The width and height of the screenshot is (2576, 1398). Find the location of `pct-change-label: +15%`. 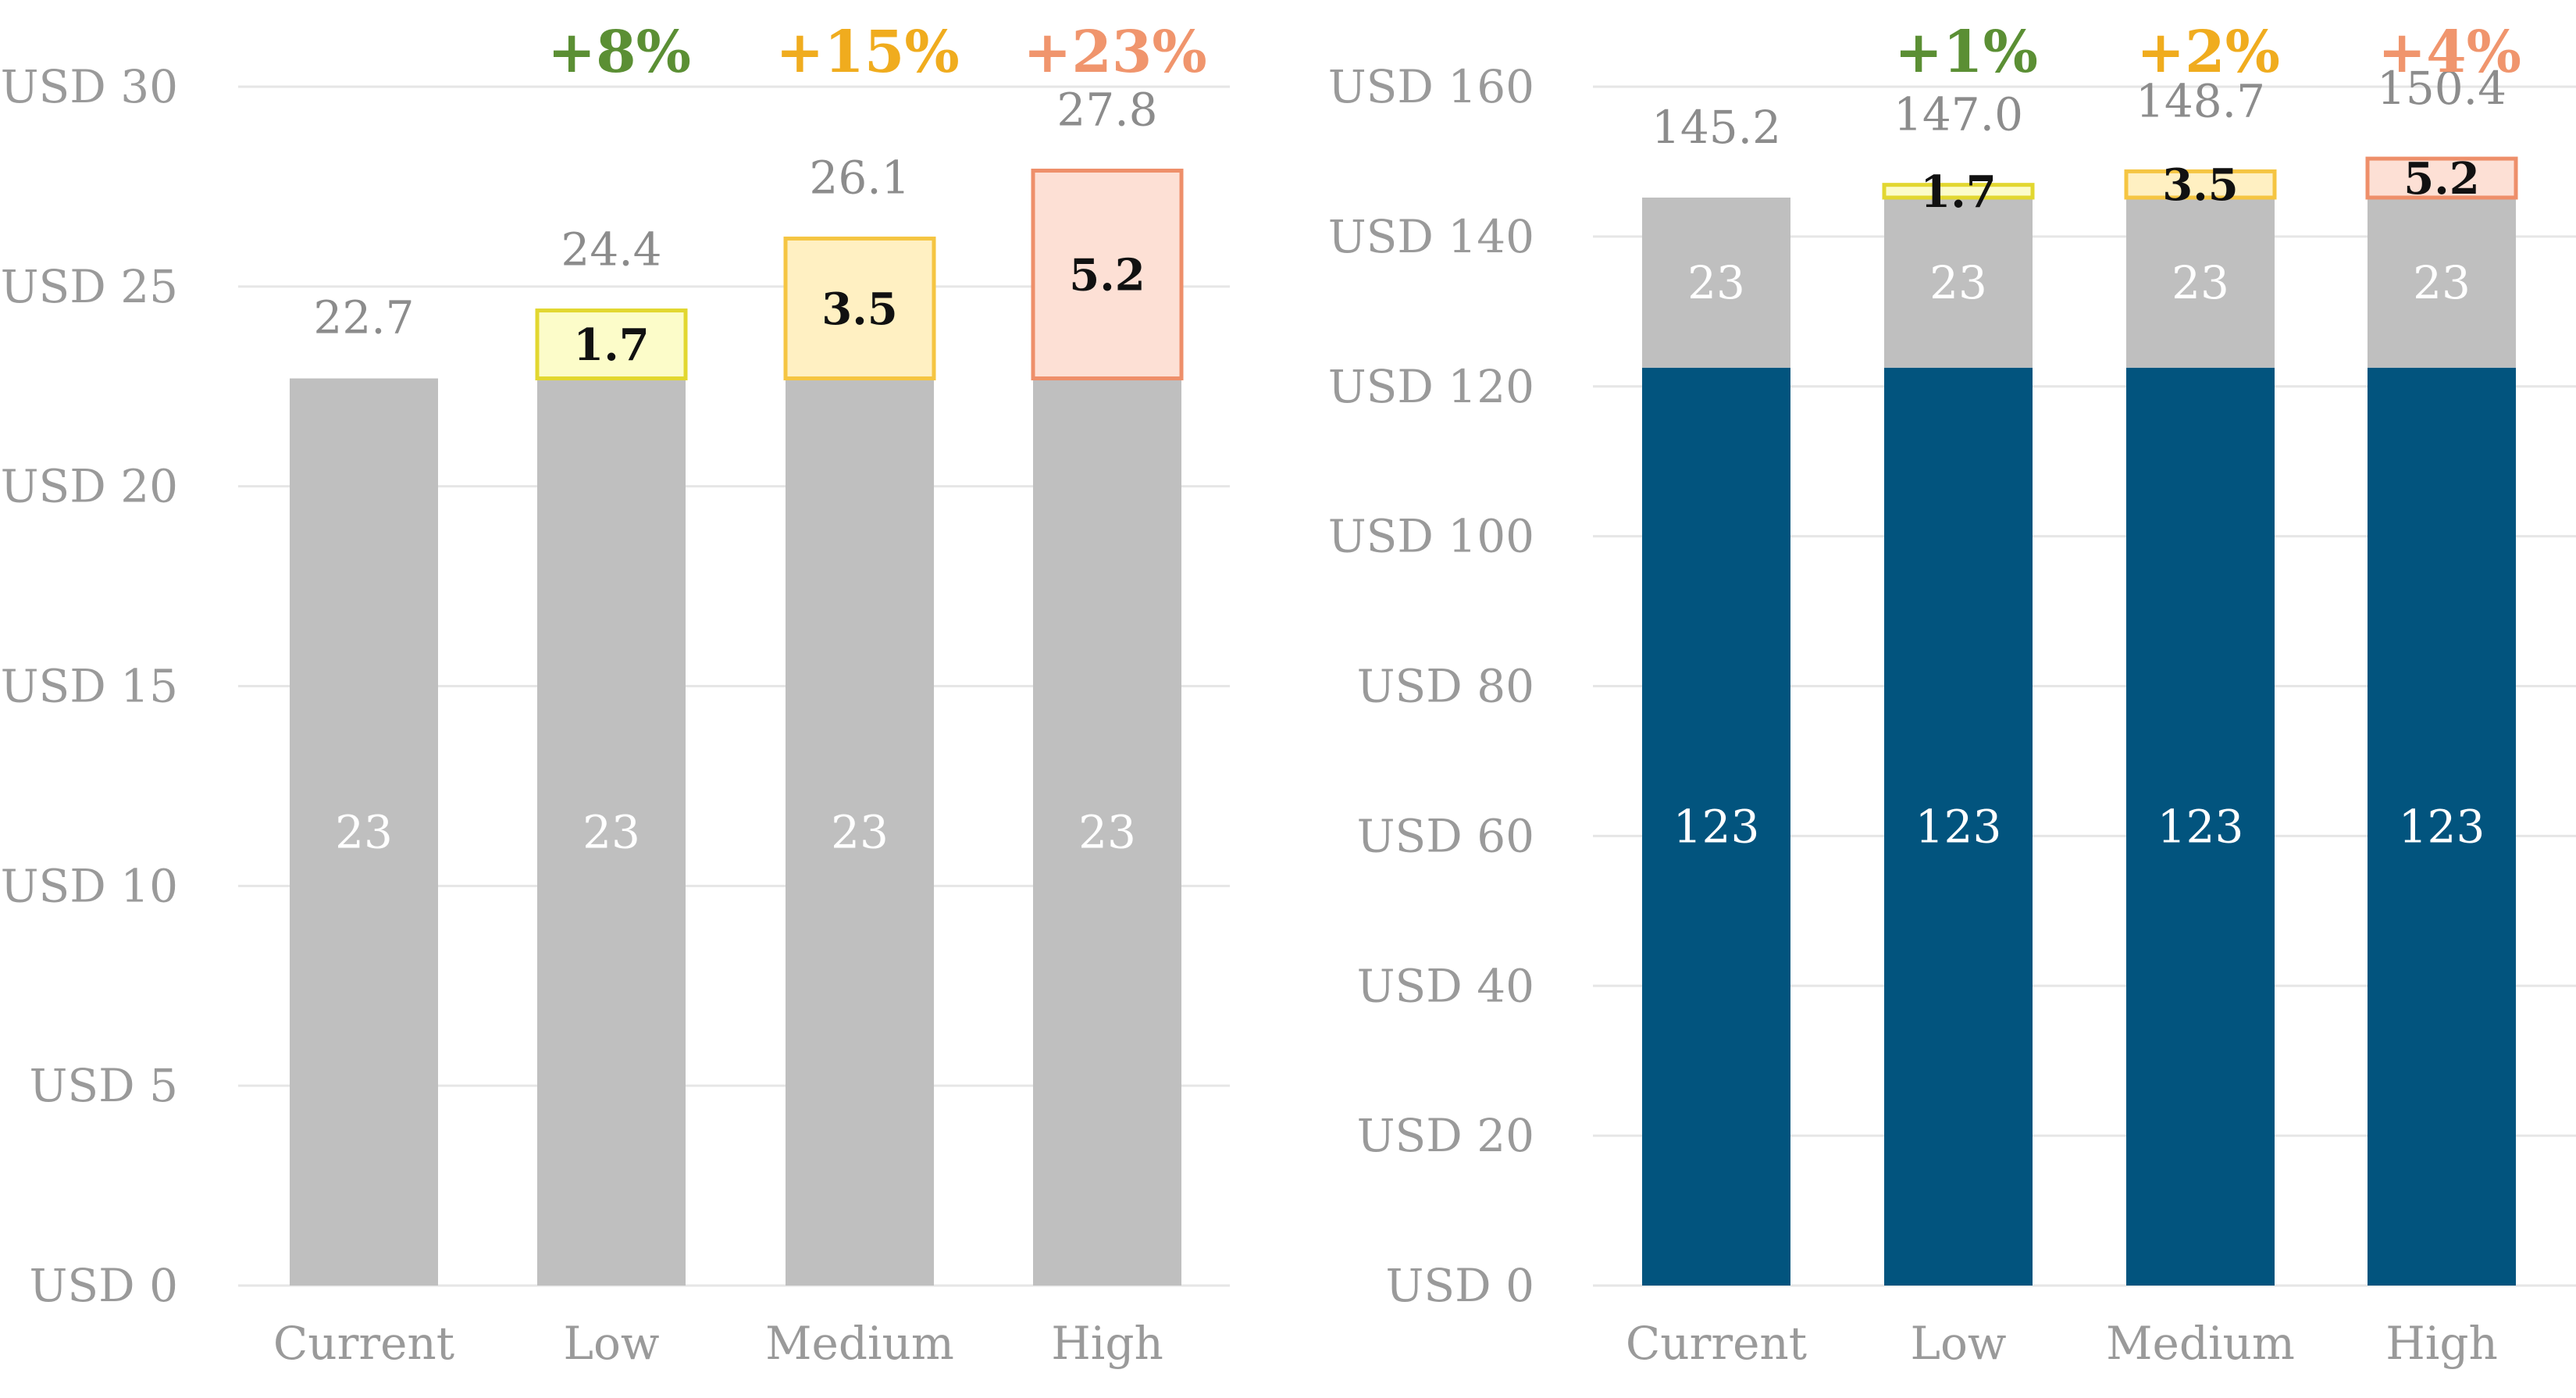

pct-change-label: +15% is located at coordinates (867, 52).